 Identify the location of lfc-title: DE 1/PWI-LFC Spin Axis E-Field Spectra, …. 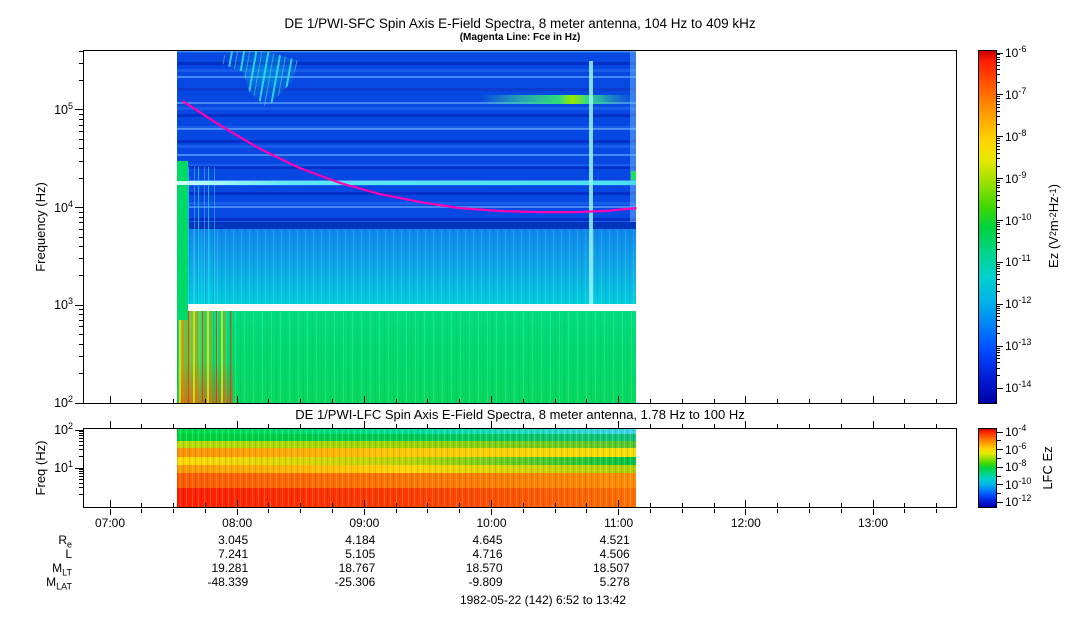
(520, 414).